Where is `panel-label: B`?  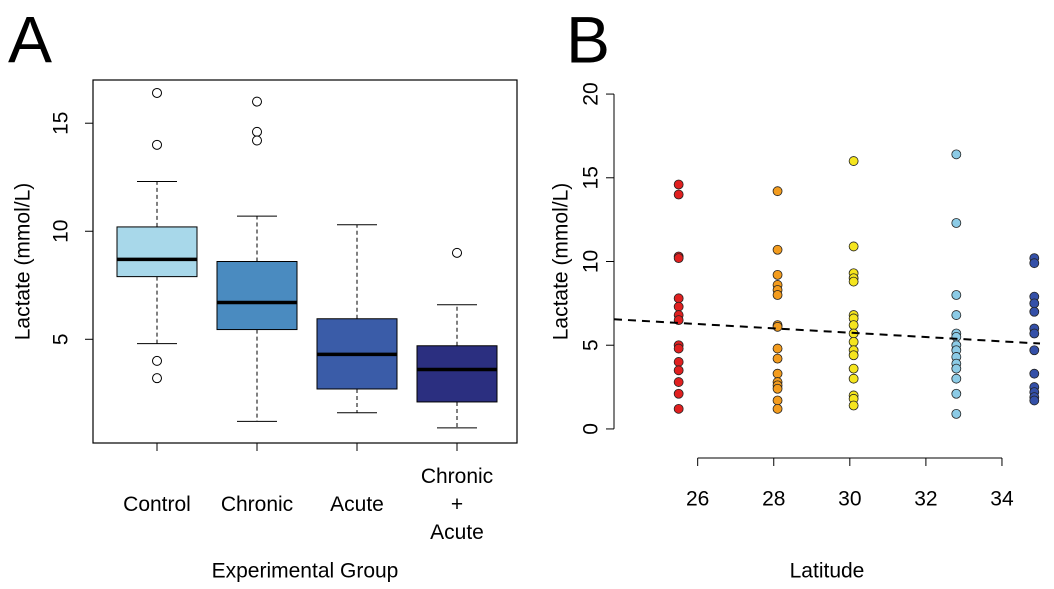 panel-label: B is located at coordinates (588, 39).